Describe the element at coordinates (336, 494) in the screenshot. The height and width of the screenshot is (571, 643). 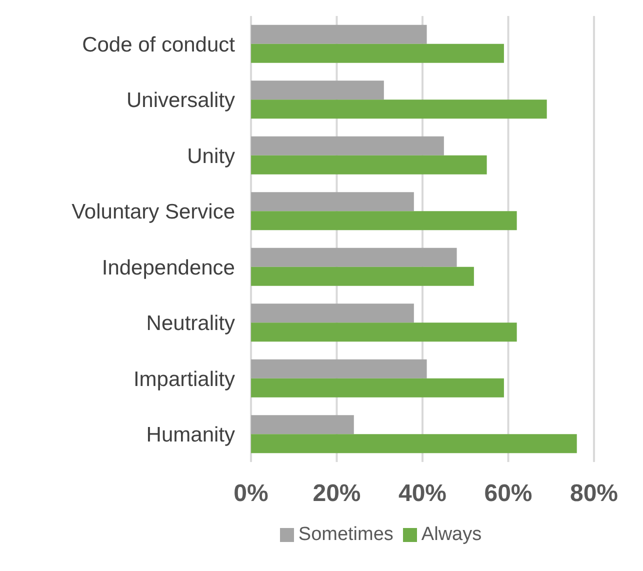
I see `x-tick-label: 20%` at that location.